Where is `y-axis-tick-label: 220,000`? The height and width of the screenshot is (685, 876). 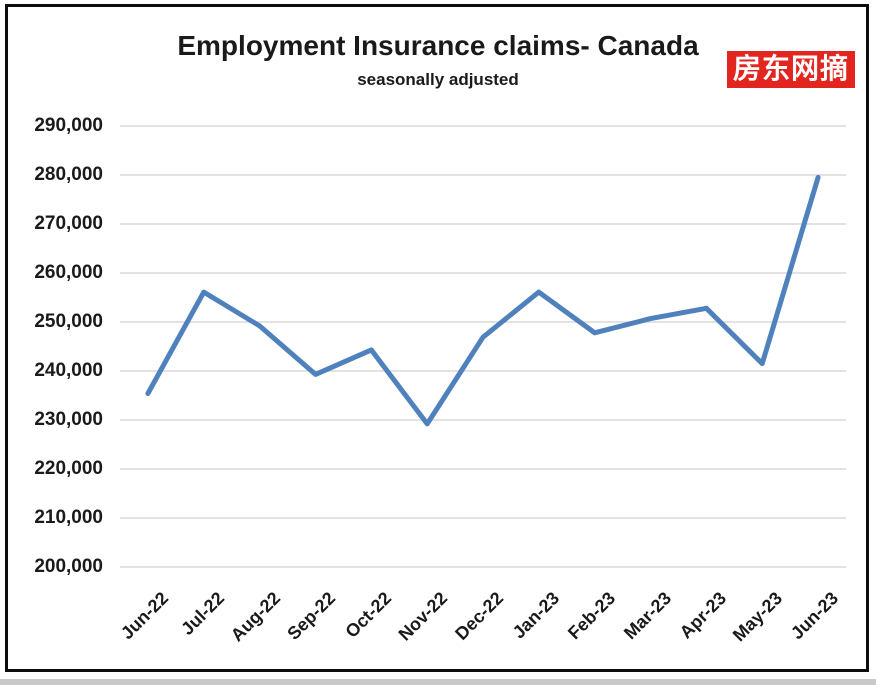
y-axis-tick-label: 220,000 is located at coordinates (68, 468).